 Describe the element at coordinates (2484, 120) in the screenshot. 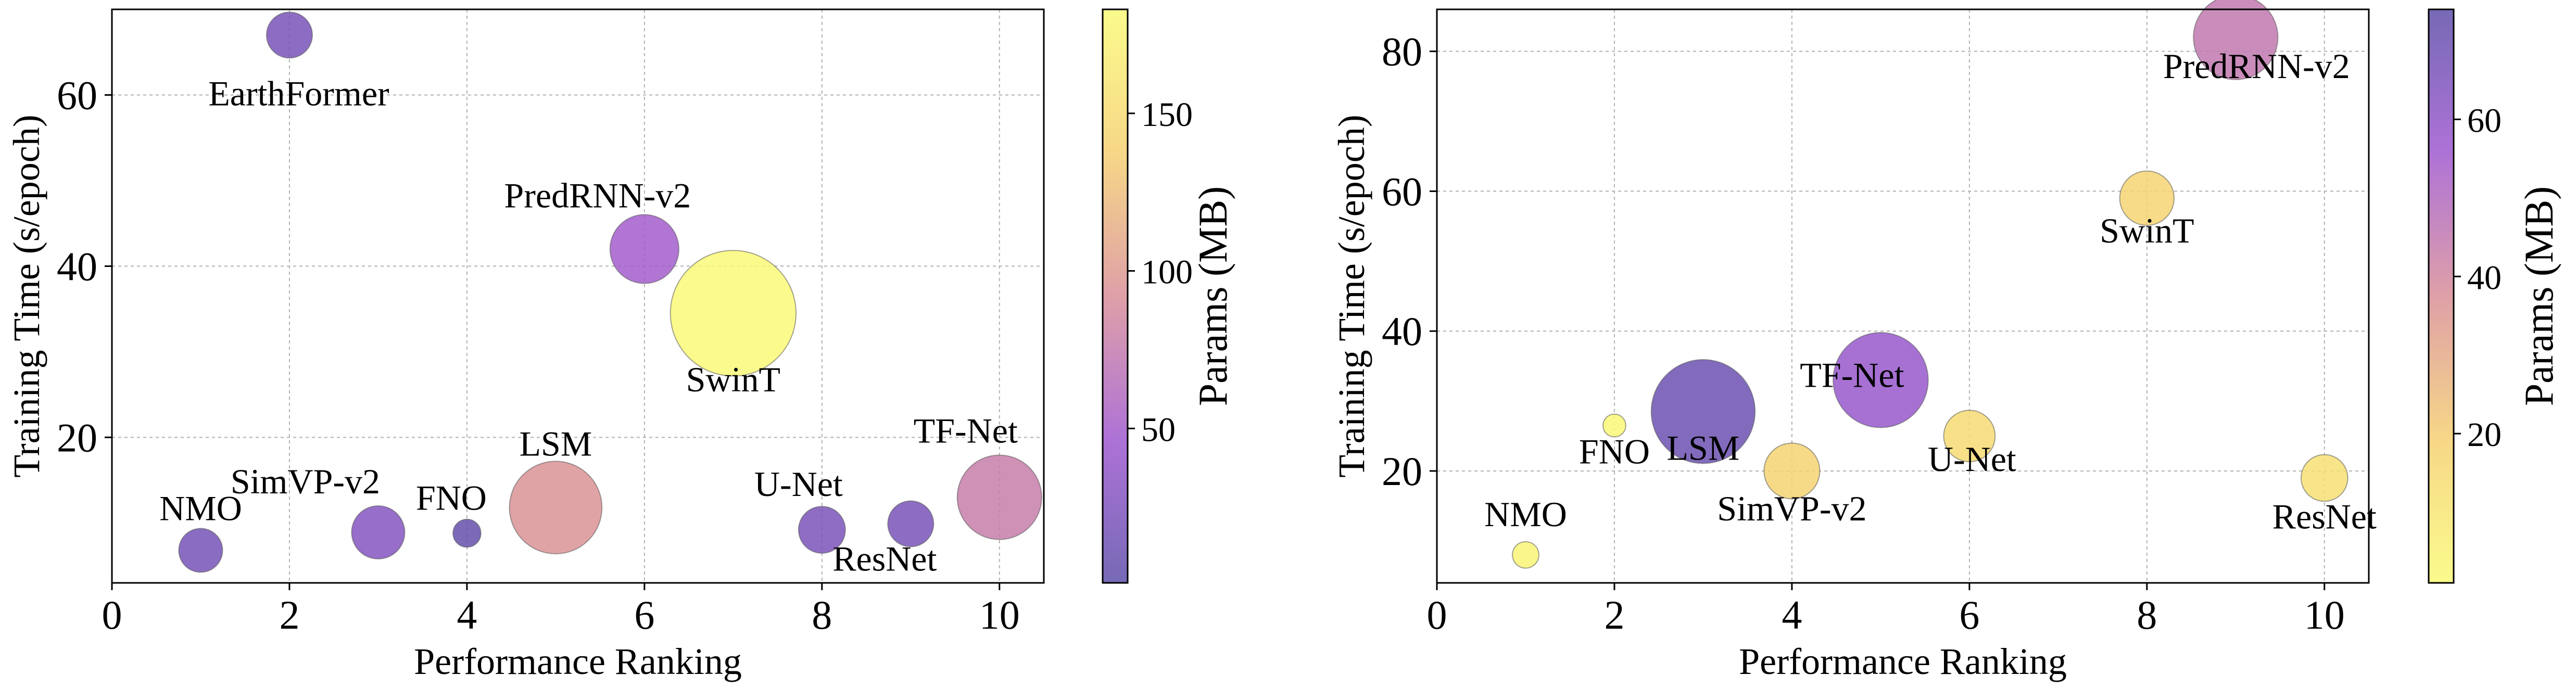

I see `colorbar-tick-label: 60` at that location.